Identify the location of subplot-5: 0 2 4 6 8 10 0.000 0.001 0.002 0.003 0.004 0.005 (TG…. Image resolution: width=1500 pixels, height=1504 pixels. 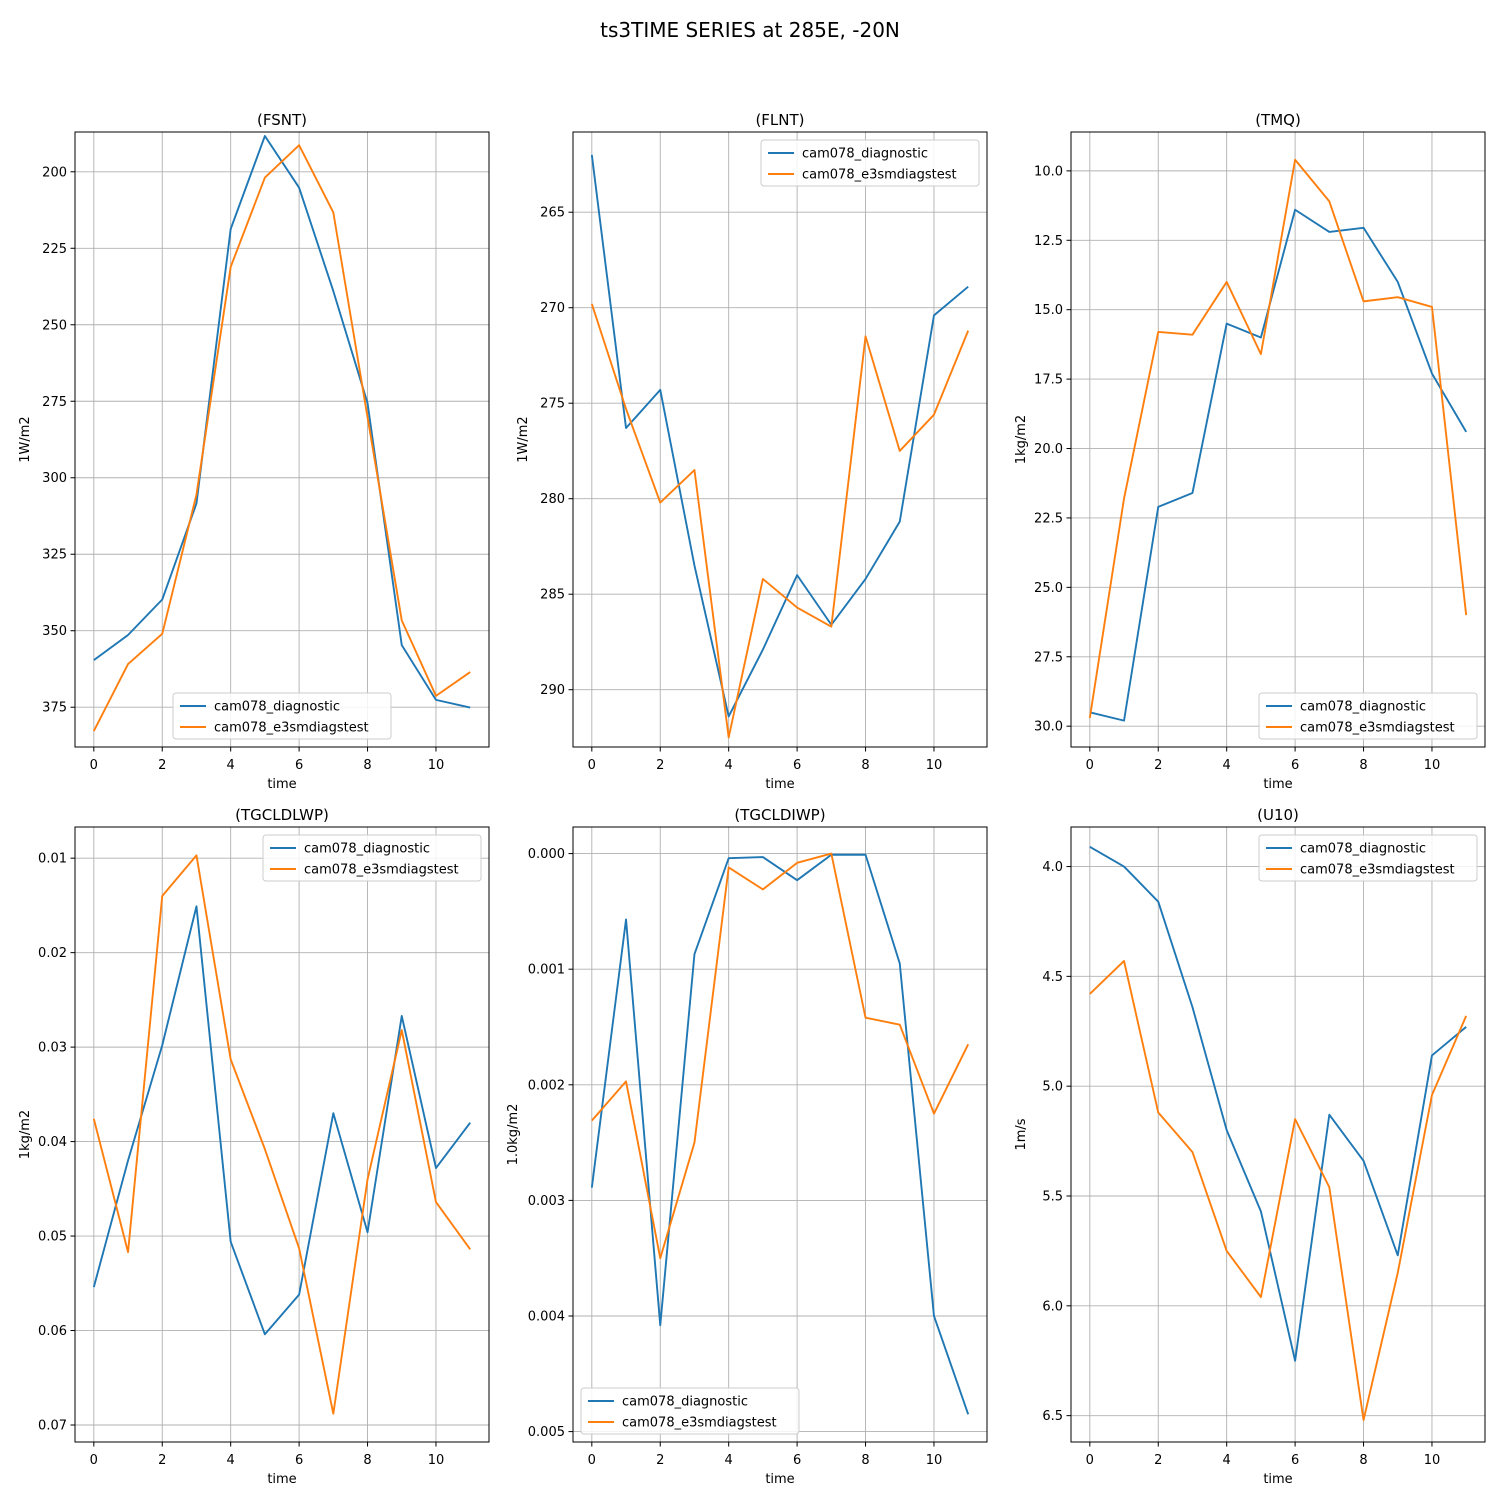
(747, 1146).